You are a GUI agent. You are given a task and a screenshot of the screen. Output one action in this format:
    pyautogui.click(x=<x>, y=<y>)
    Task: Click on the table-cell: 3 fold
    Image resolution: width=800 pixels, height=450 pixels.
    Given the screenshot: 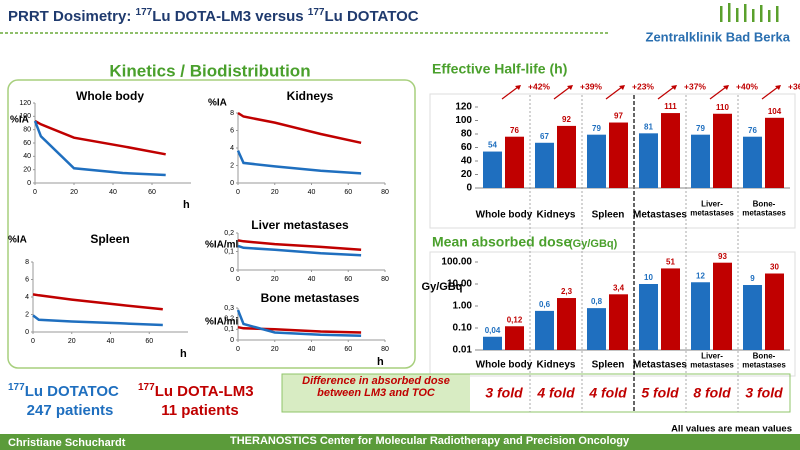 What is the action you would take?
    pyautogui.click(x=764, y=393)
    